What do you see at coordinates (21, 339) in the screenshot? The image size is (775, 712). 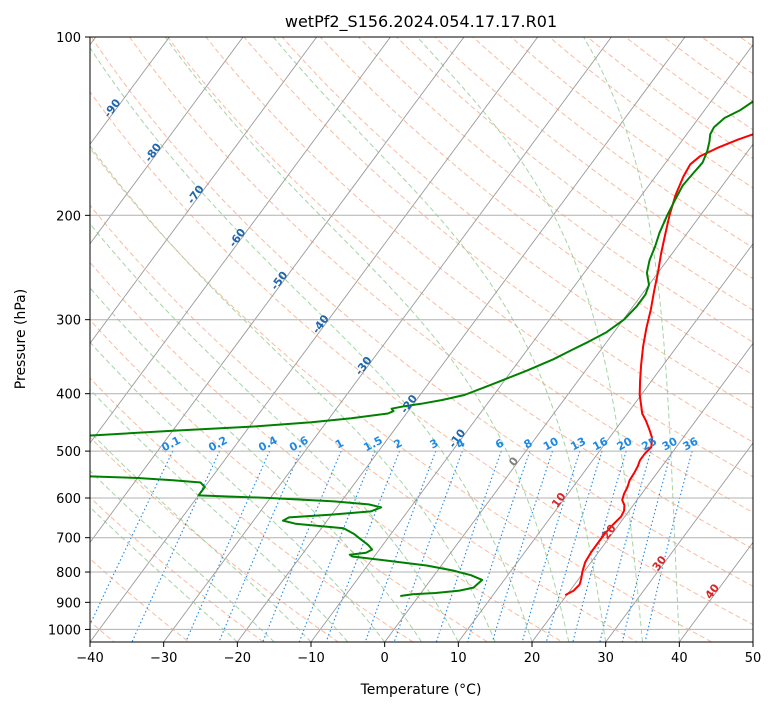 I see `y-axis-label: Pressure (hPa)` at bounding box center [21, 339].